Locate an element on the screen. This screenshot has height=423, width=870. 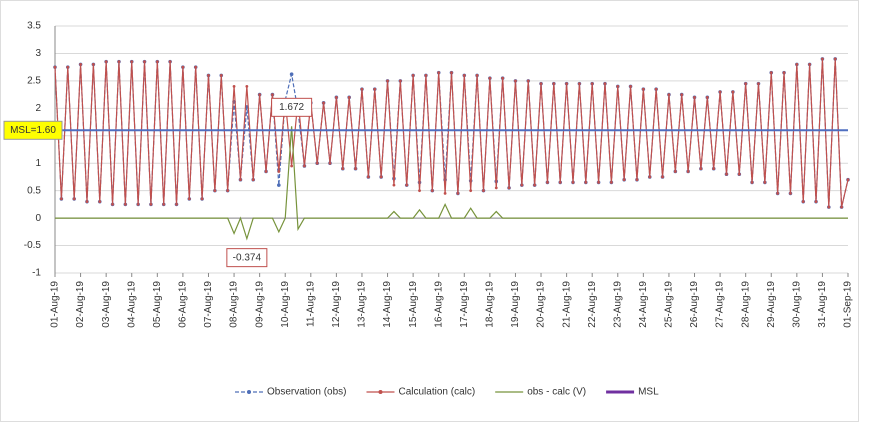
x-tick-label: 17-Aug-19 is located at coordinates (464, 304).